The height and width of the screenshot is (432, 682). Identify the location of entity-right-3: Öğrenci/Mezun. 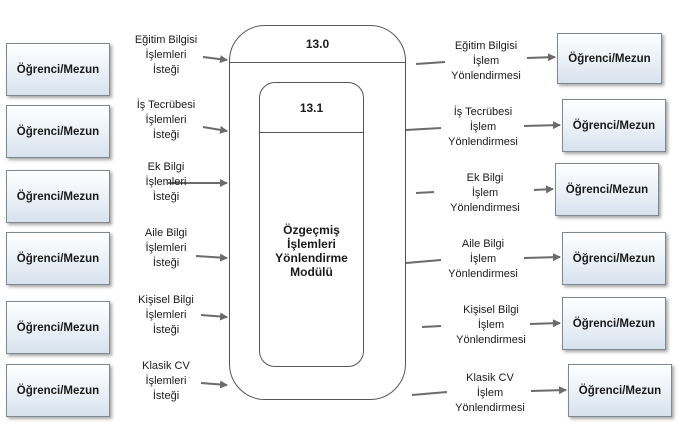
(607, 189).